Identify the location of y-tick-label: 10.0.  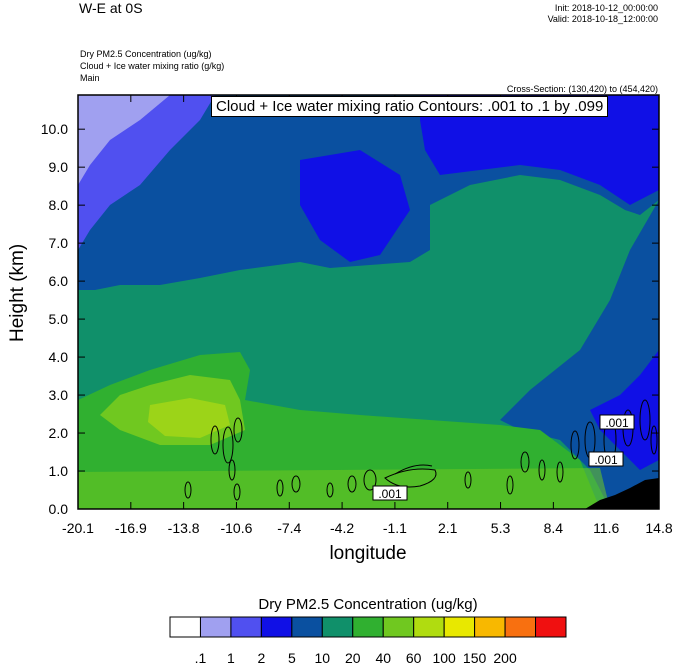
(54, 129).